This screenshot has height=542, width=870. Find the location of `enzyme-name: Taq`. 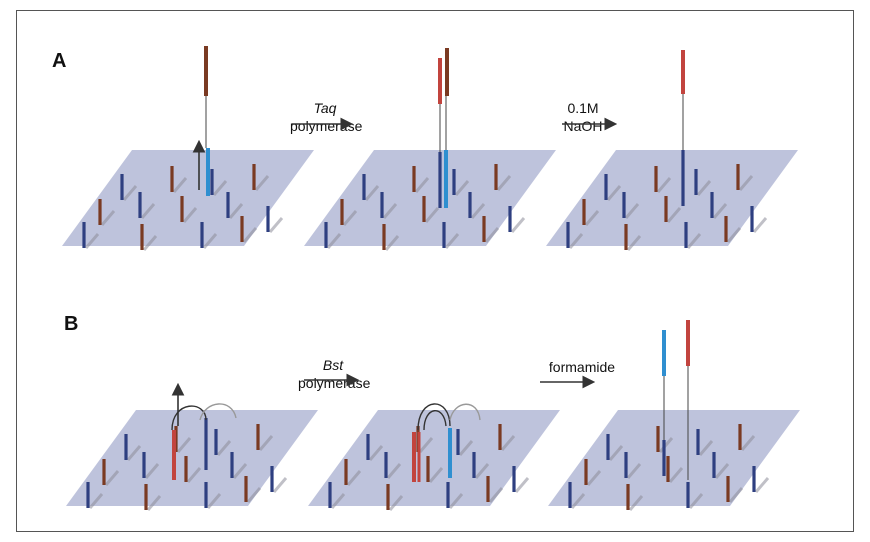

enzyme-name: Taq is located at coordinates (325, 108).